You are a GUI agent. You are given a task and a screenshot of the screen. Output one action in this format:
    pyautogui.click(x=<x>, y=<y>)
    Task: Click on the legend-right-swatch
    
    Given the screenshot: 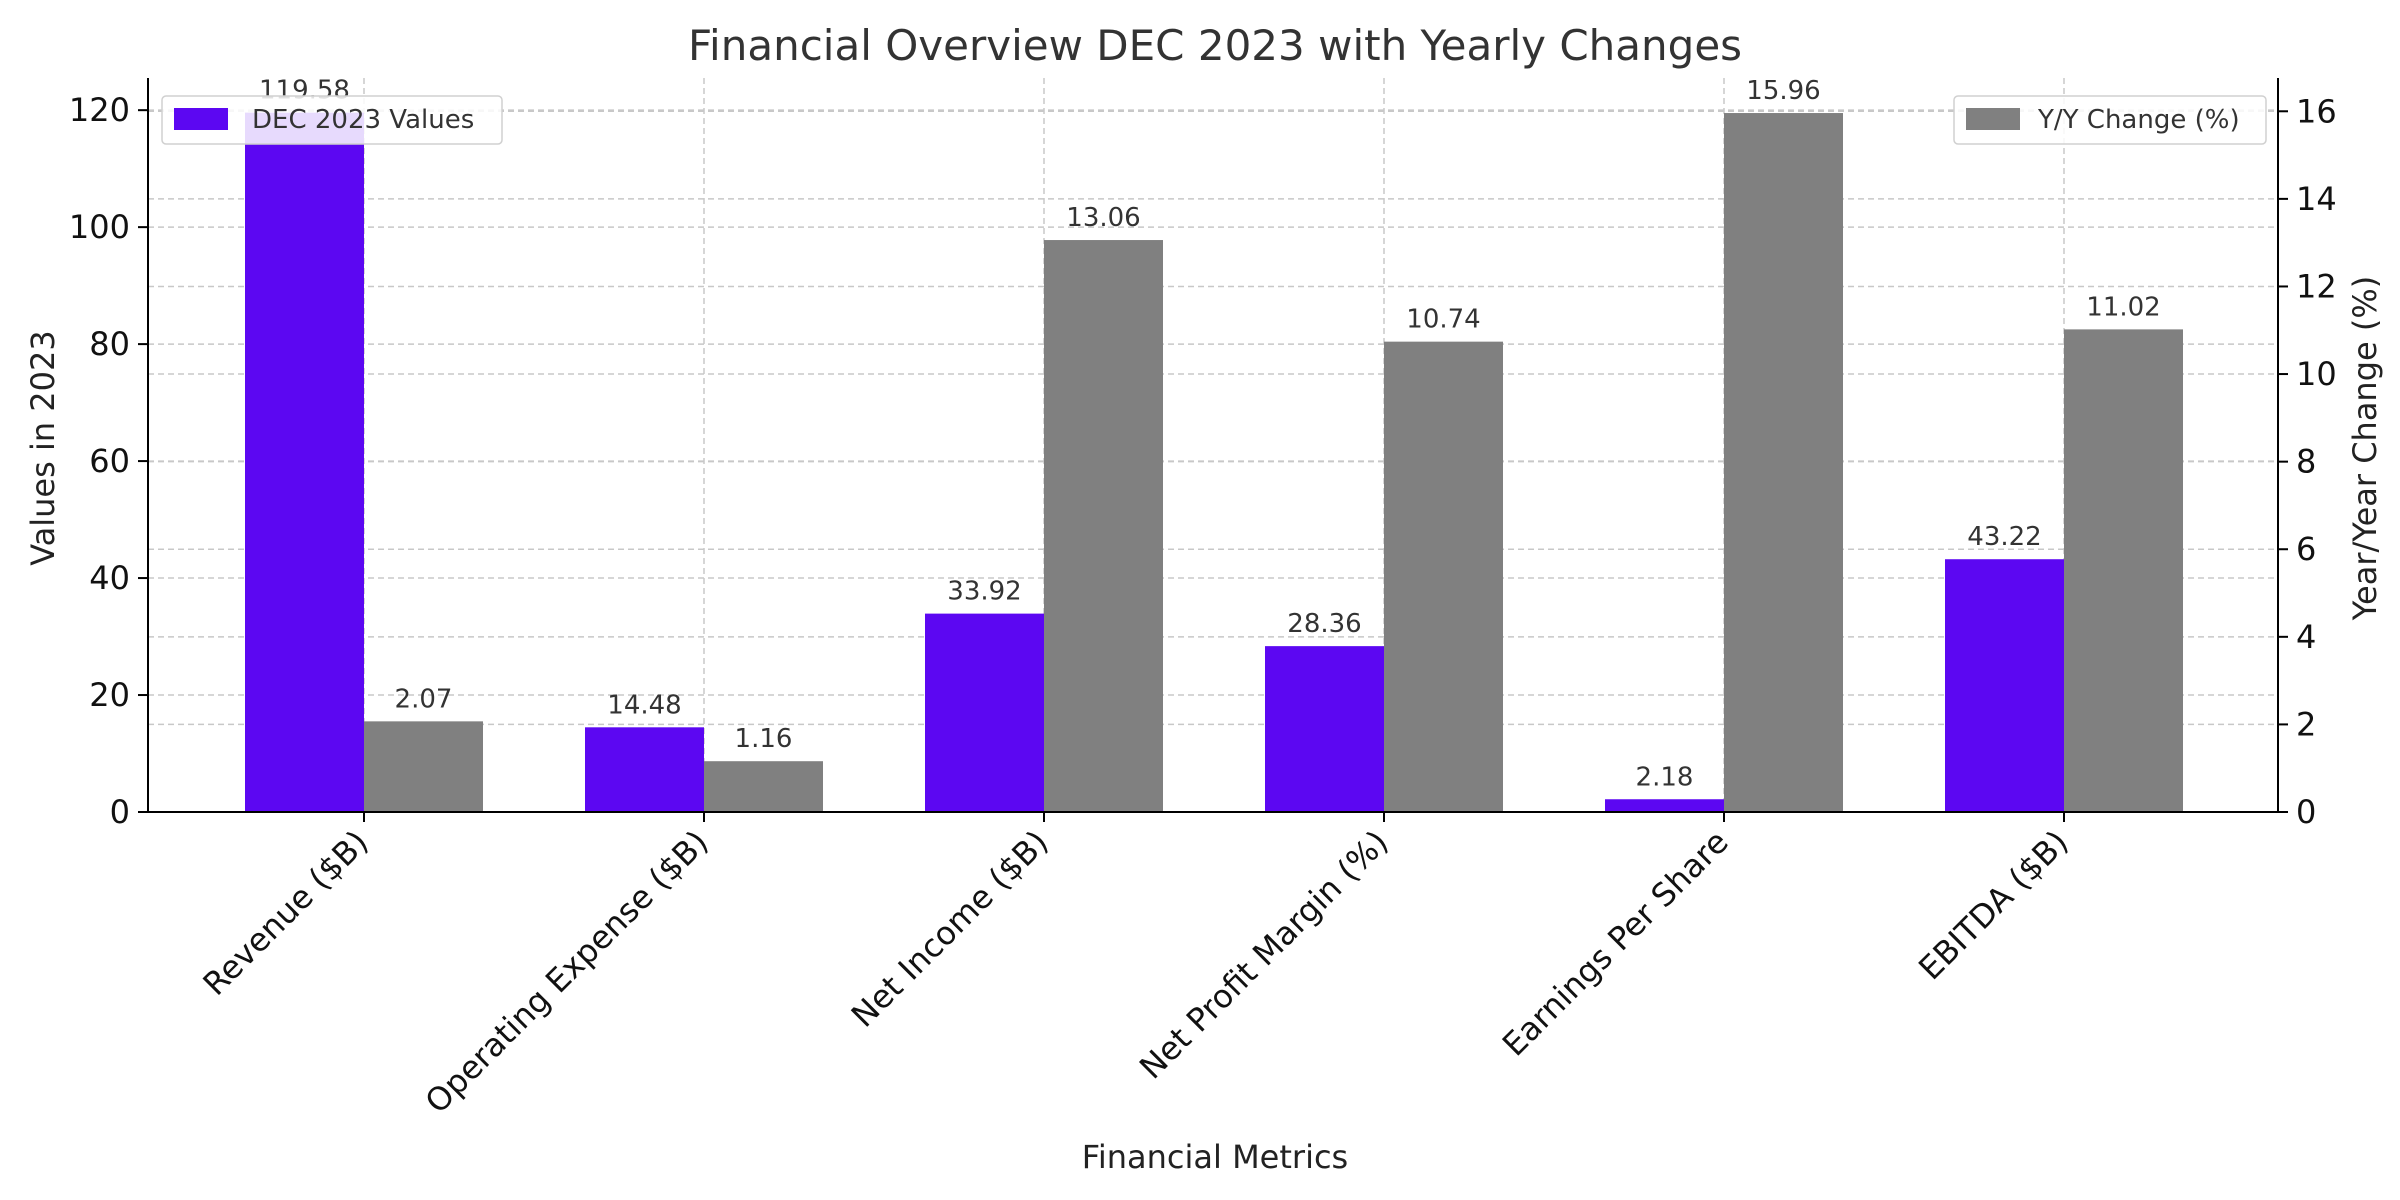 What is the action you would take?
    pyautogui.click(x=1993, y=119)
    